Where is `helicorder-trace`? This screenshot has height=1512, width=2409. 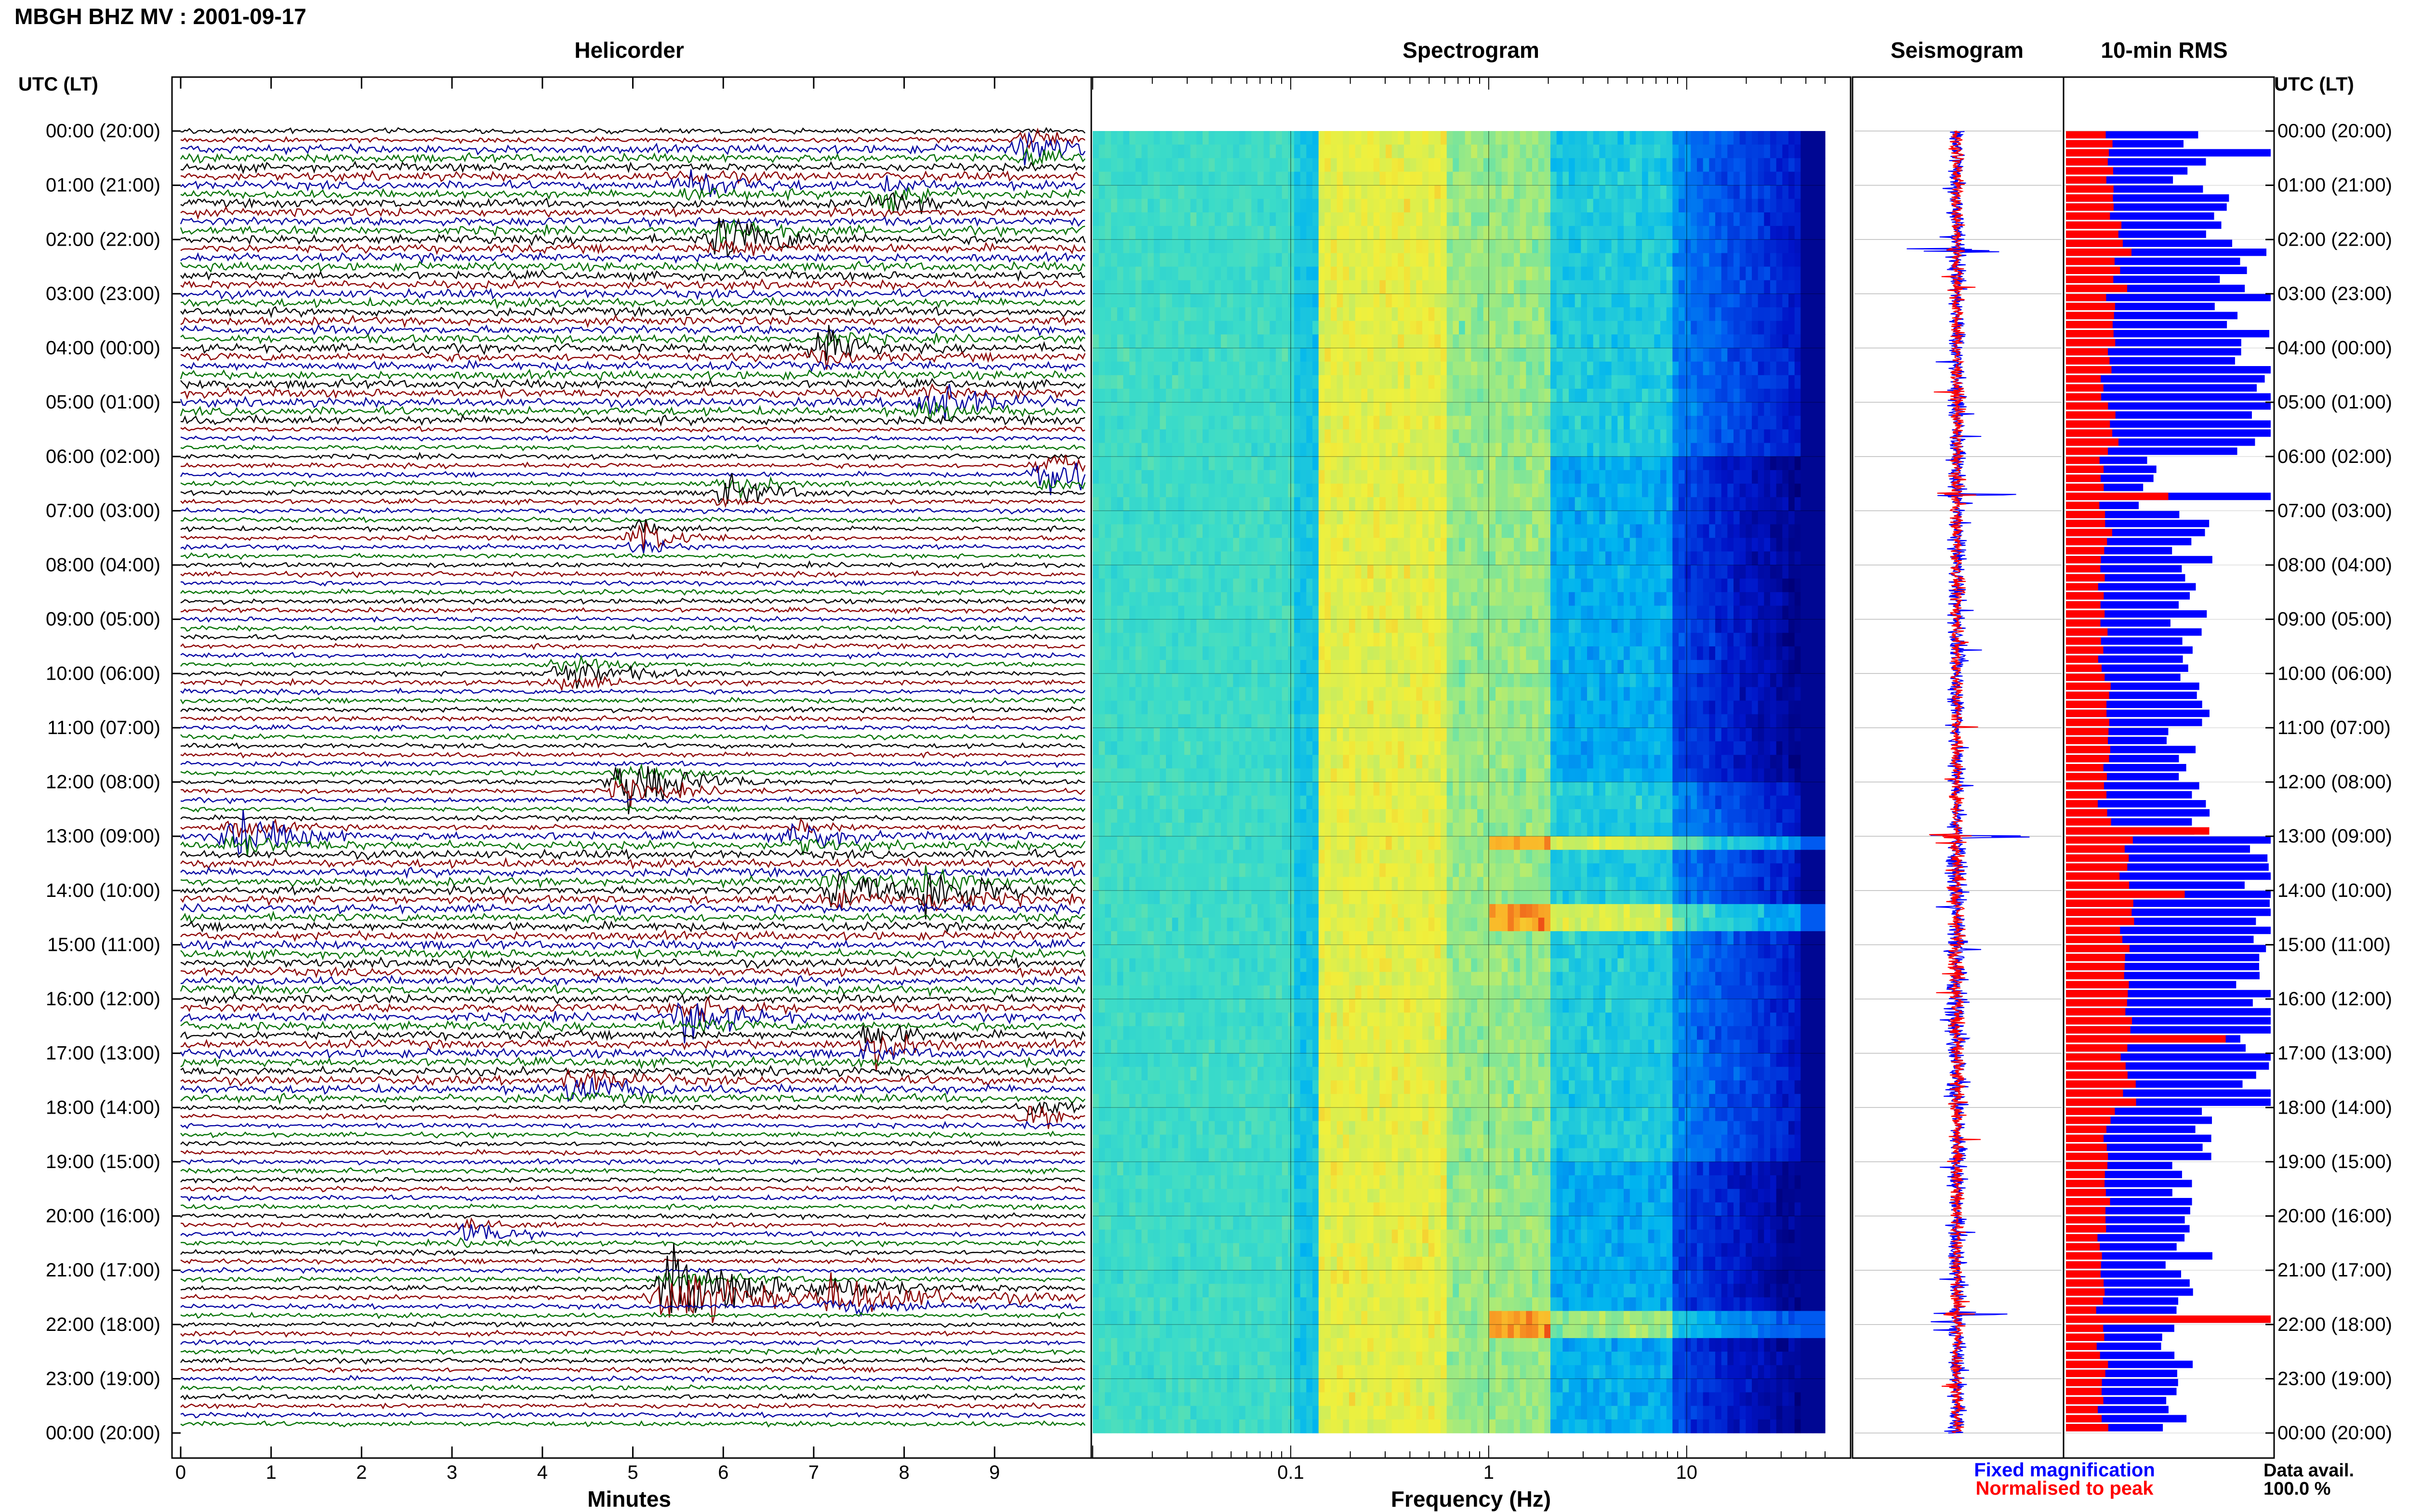 helicorder-trace is located at coordinates (632, 257).